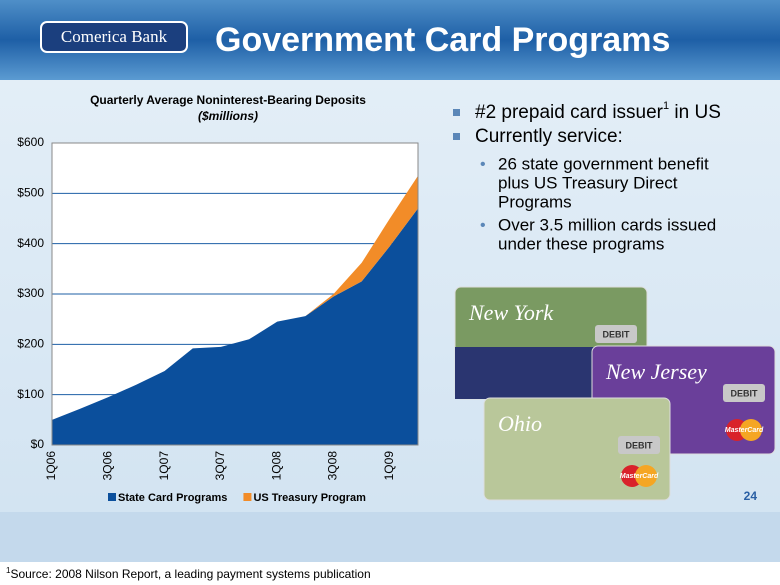 The image size is (780, 585). Describe the element at coordinates (309, 498) in the screenshot. I see `legend-label: US Treasury Program` at that location.